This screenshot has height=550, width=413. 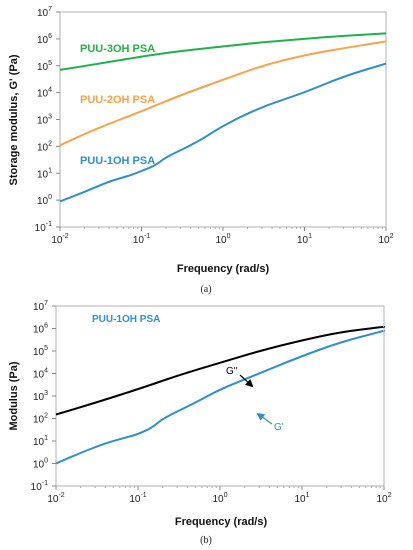 I want to click on chart-a-series-labels: PUU-3OH PSA PUU-2OH PSA PUU-1OH PSA, so click(x=117, y=105).